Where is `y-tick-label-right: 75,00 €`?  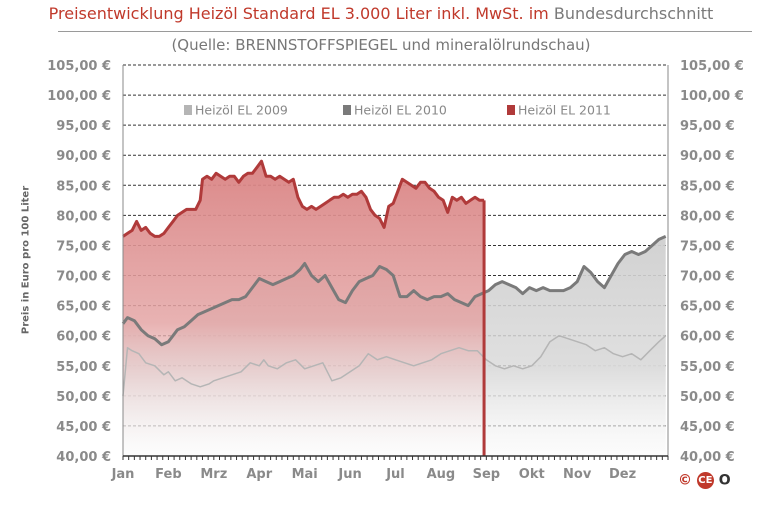 y-tick-label-right: 75,00 € is located at coordinates (707, 246).